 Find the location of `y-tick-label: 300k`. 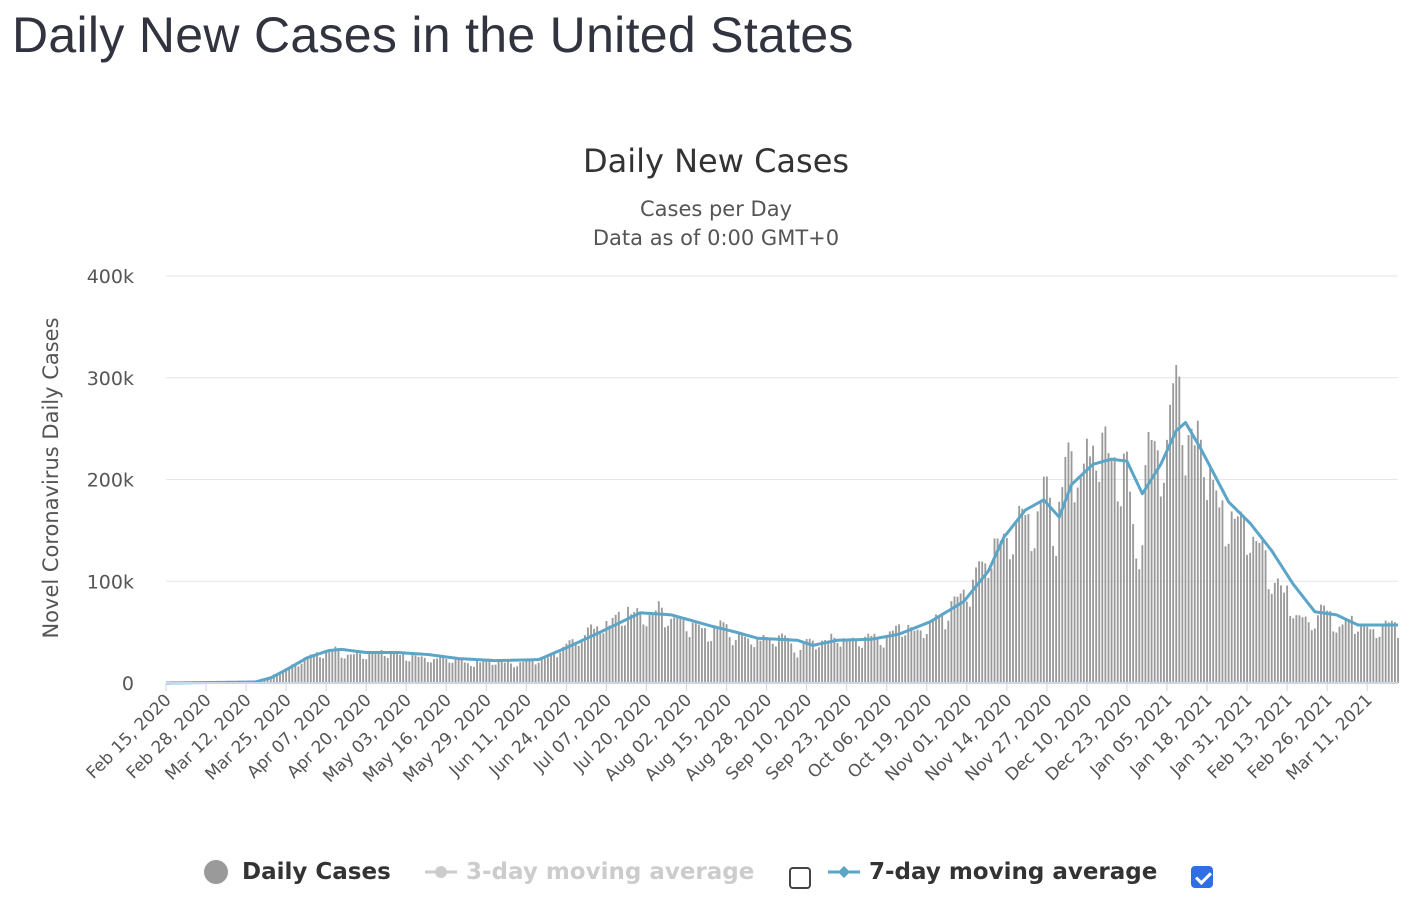

y-tick-label: 300k is located at coordinates (110, 379).